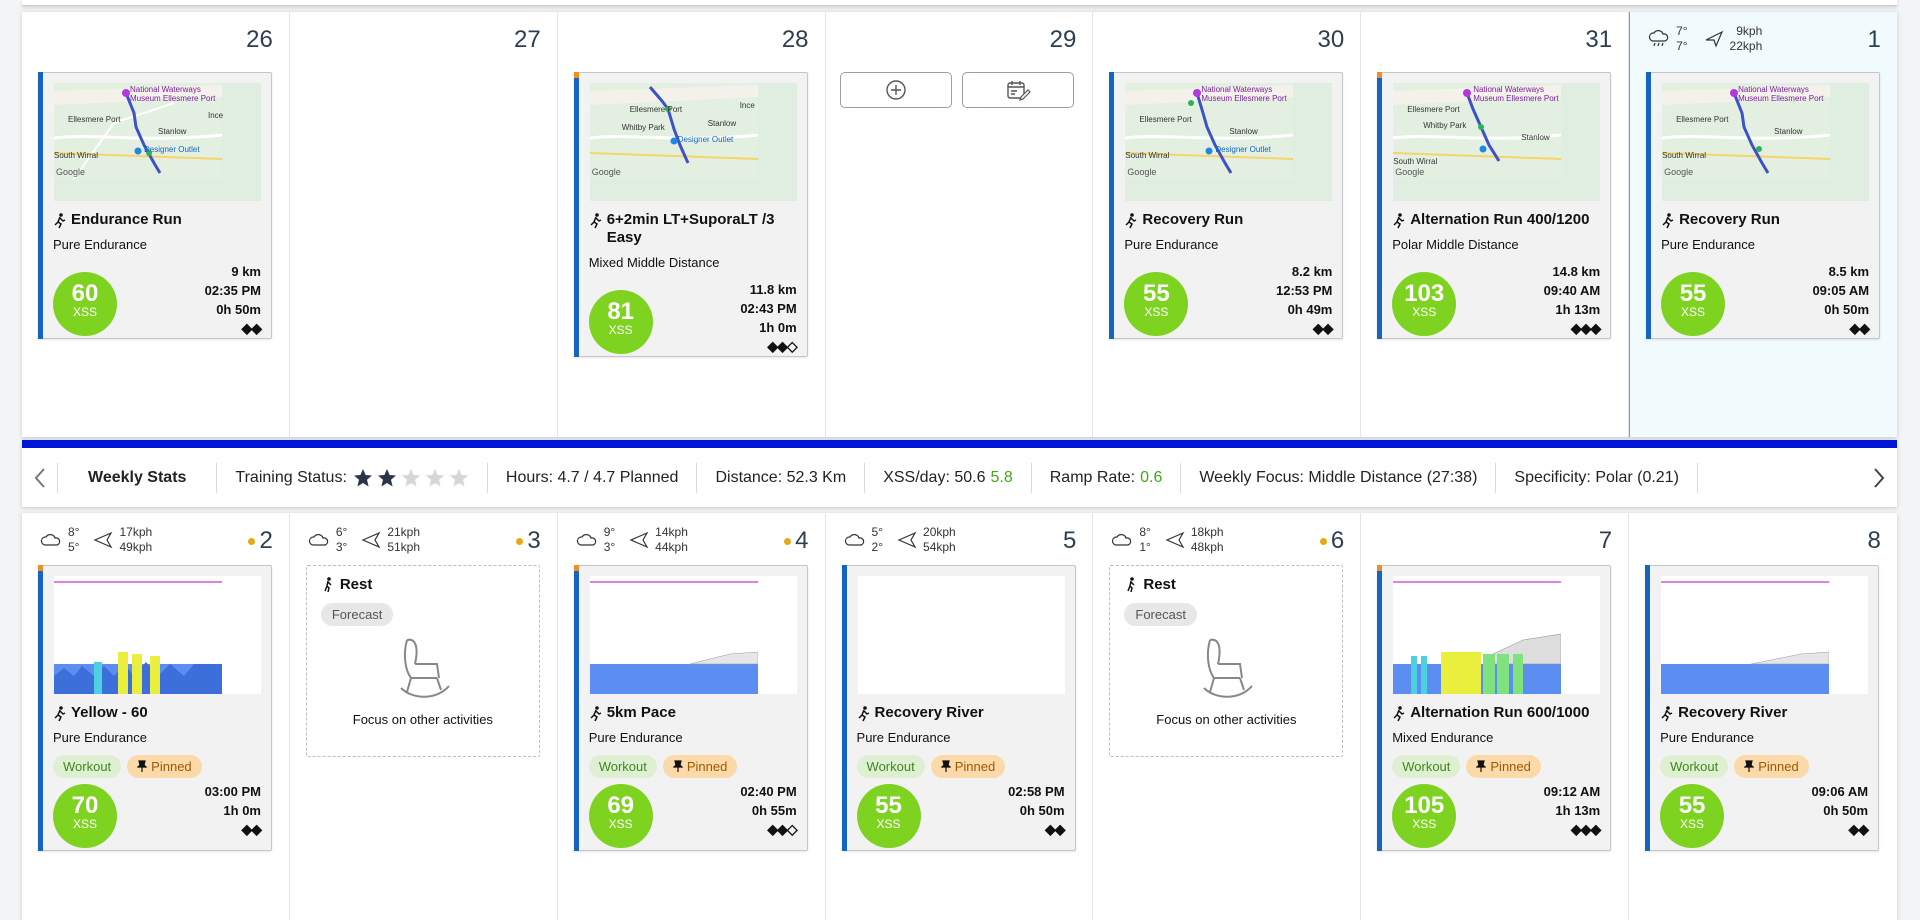  I want to click on start-time: 09:05 AM, so click(1841, 290).